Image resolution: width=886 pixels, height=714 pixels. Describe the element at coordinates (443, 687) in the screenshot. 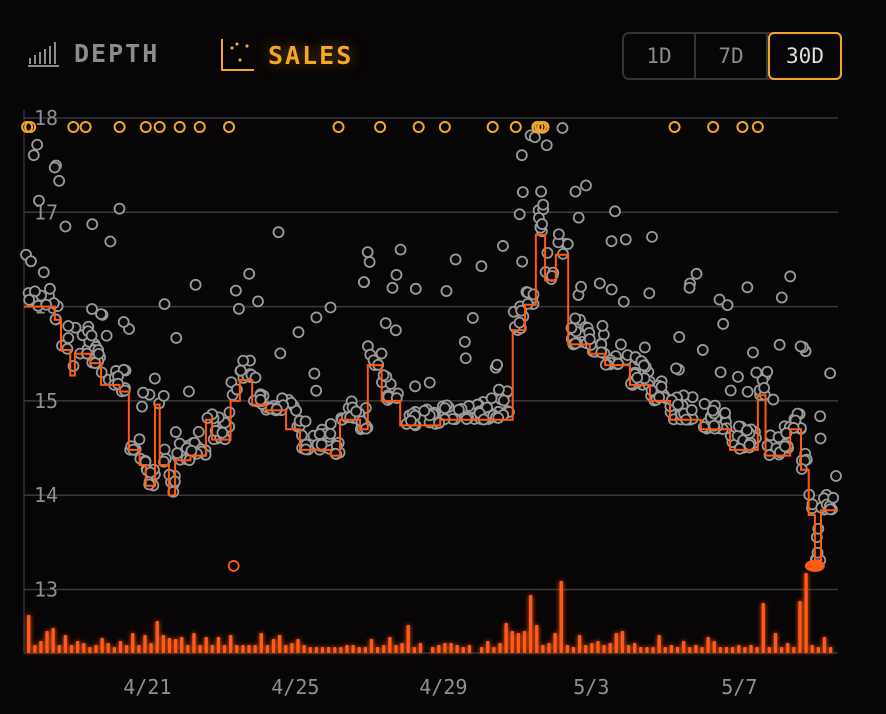

I see `x-tick-label: 4/29` at that location.